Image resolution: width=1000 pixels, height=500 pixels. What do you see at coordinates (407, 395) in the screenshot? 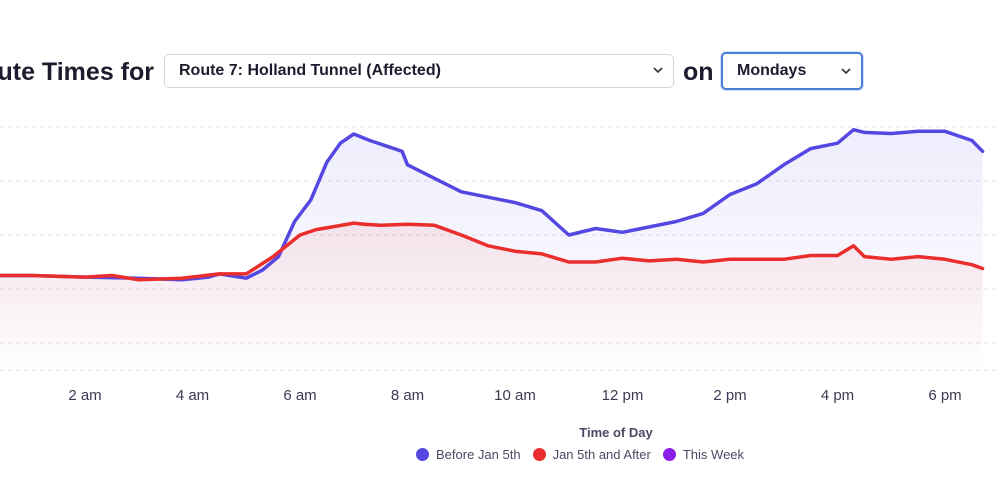
I see `x-tick-label: 8 am` at bounding box center [407, 395].